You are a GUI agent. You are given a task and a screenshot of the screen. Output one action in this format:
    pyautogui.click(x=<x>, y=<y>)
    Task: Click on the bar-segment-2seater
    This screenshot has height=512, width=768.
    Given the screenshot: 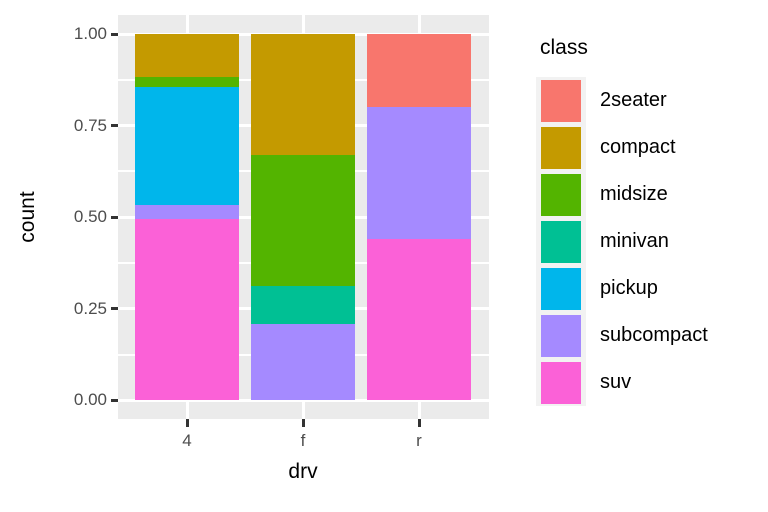 What is the action you would take?
    pyautogui.click(x=419, y=71)
    